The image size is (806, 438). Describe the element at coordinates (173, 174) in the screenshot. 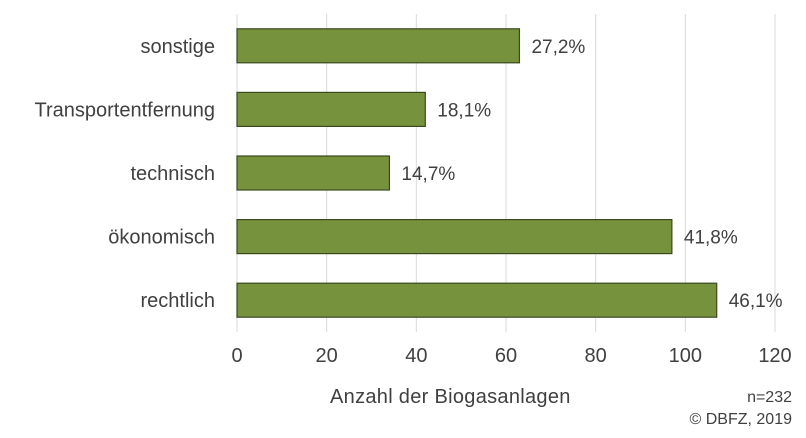

I see `category-label: technisch` at that location.